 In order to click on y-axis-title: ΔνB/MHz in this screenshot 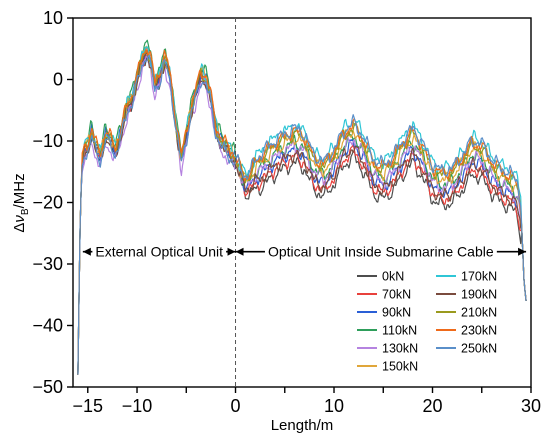, I will do `click(21, 202)`.